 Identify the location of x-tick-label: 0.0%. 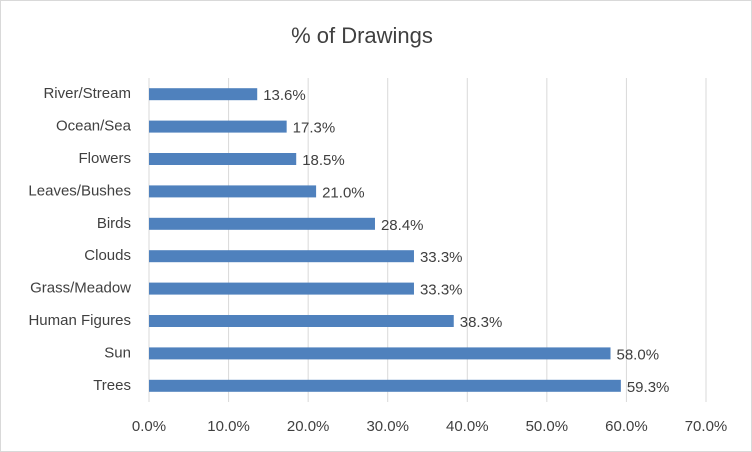
(149, 426).